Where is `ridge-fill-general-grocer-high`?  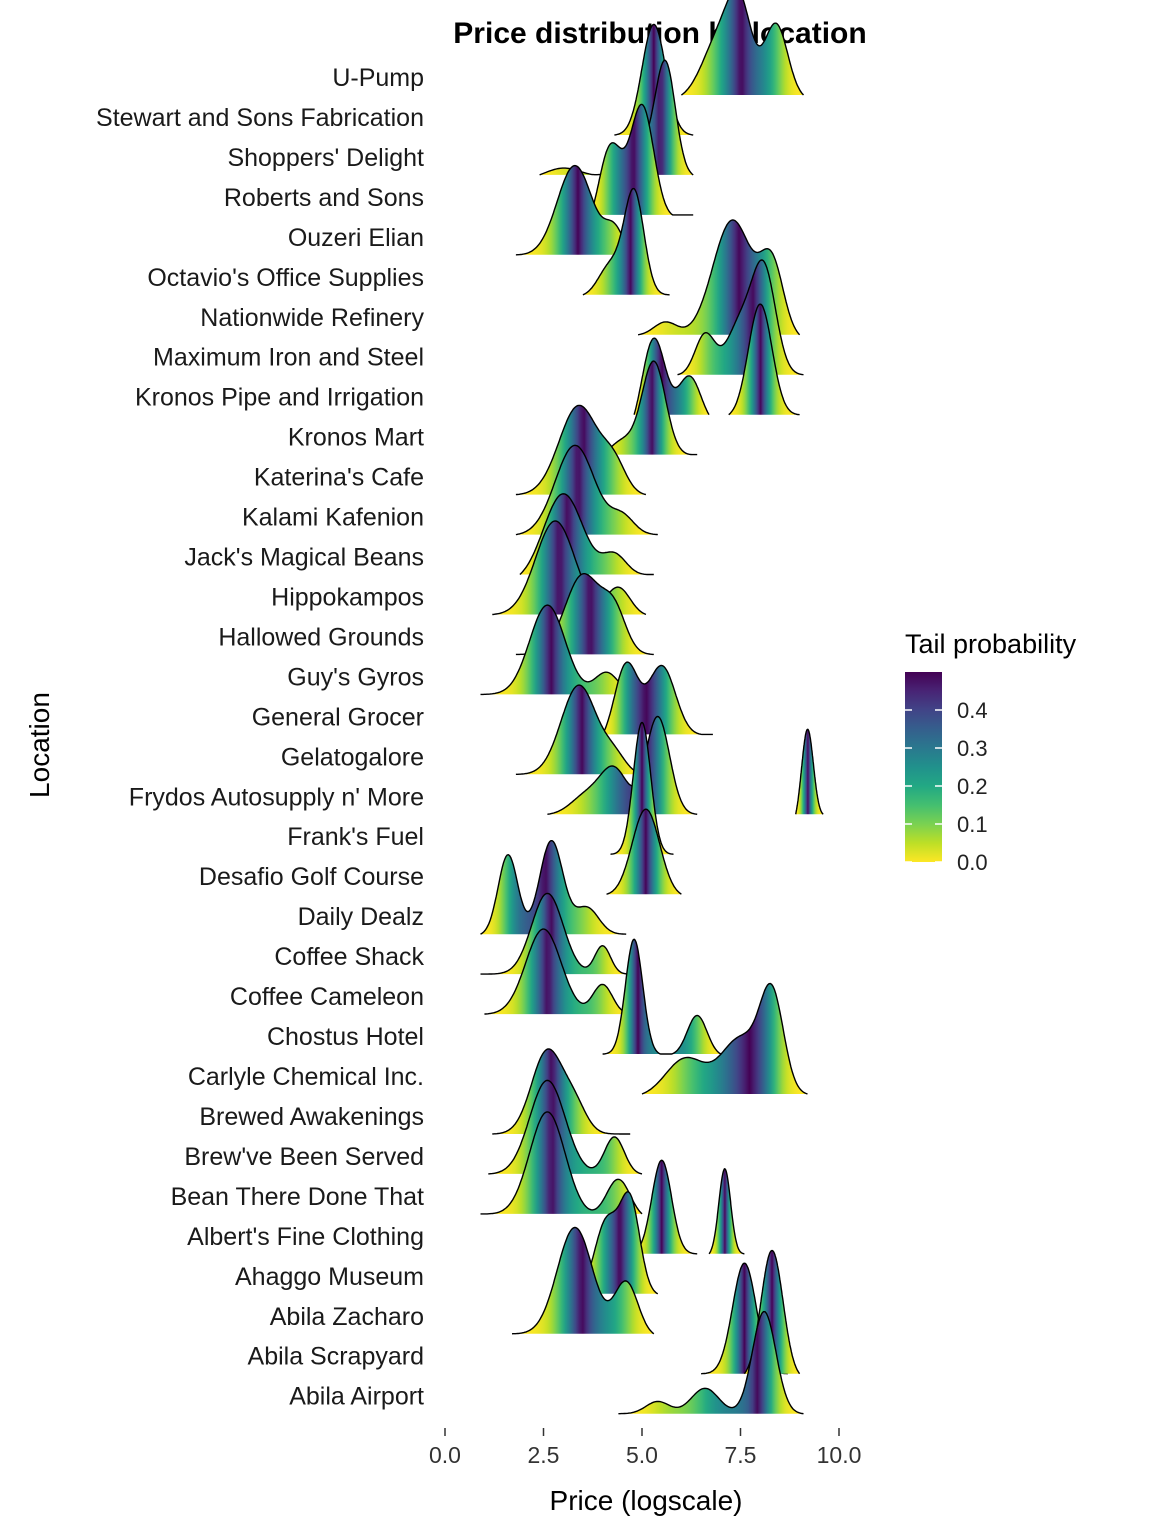 ridge-fill-general-grocer-high is located at coordinates (657, 698).